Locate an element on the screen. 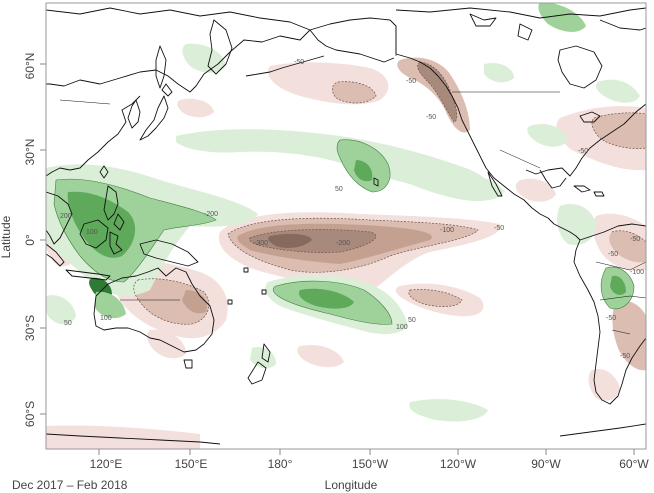 The width and height of the screenshot is (654, 493). x-axis-title: Longitude is located at coordinates (351, 485).